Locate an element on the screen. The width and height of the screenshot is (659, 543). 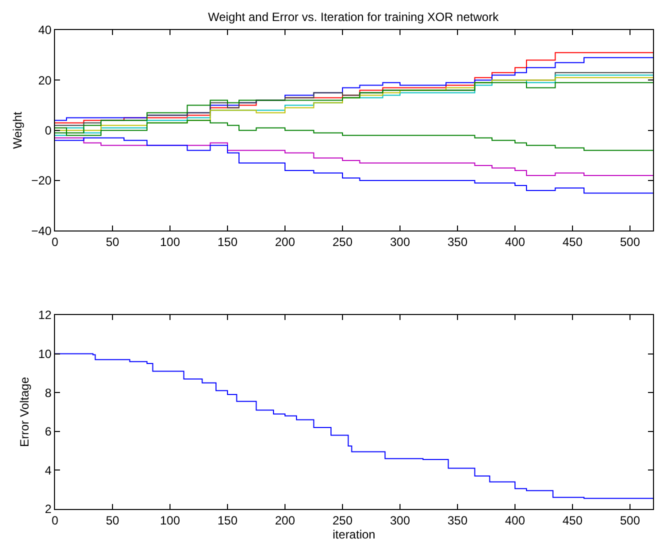
y-tick-label: −40 is located at coordinates (41, 231).